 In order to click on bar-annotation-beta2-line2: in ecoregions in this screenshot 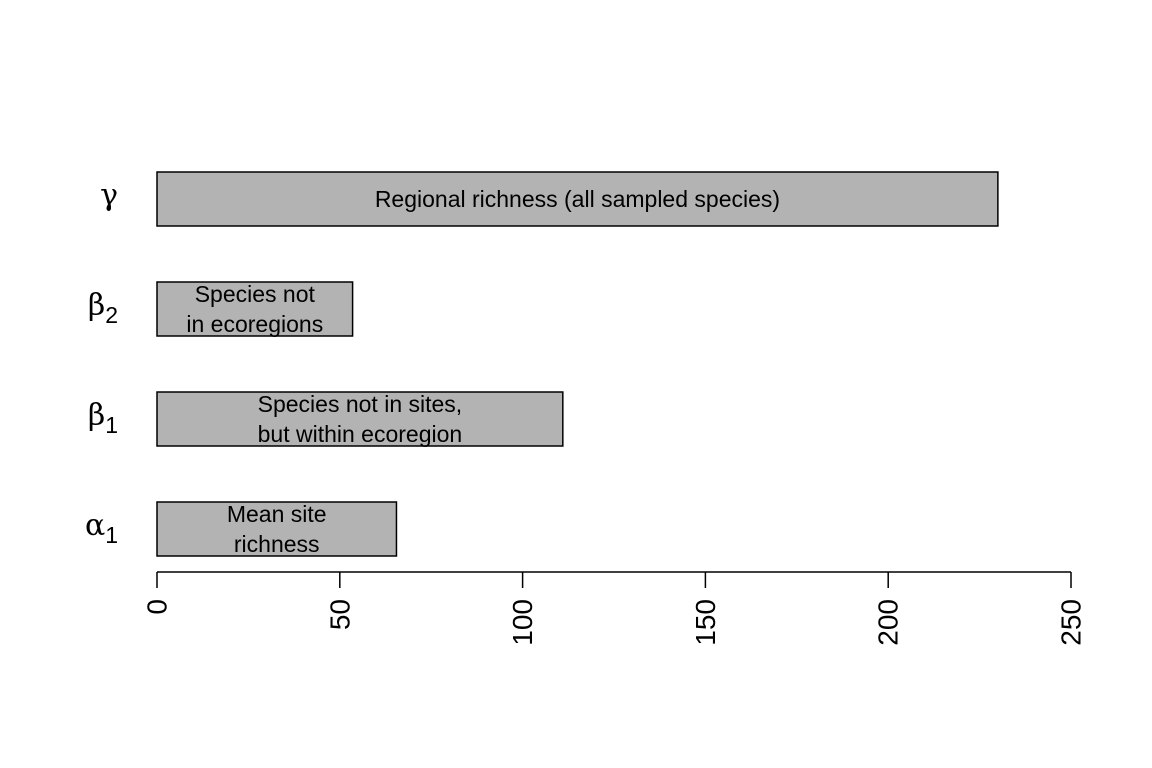, I will do `click(254, 324)`.